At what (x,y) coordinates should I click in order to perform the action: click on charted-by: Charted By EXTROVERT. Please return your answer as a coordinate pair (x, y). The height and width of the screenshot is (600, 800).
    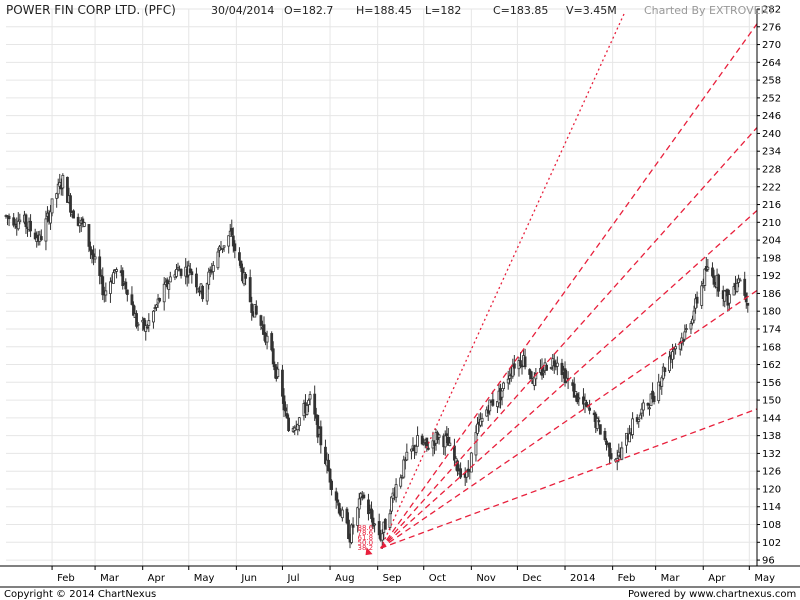
    Looking at the image, I should click on (709, 10).